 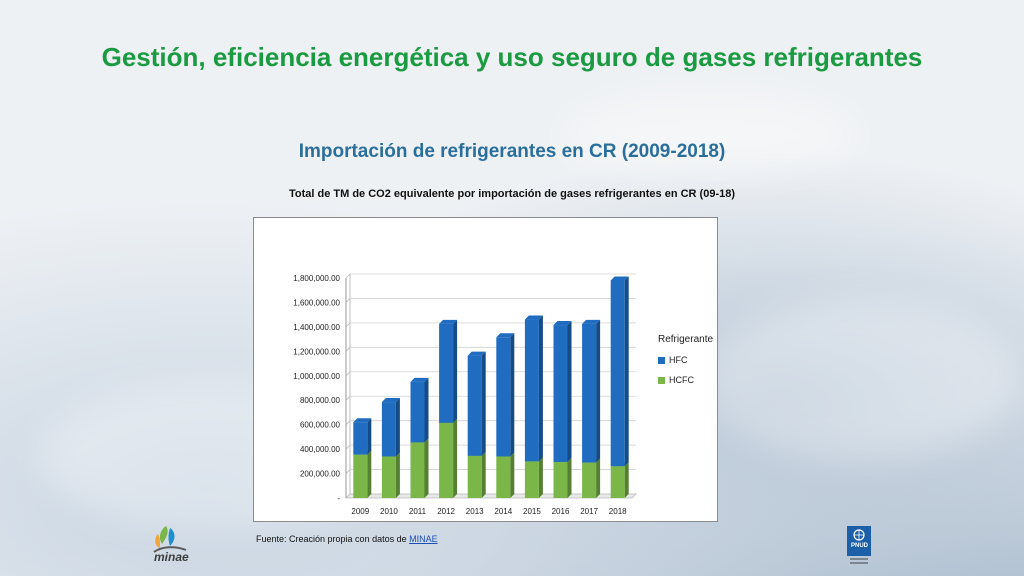 I want to click on y-tick-label: 1,200,000.00, so click(x=316, y=351).